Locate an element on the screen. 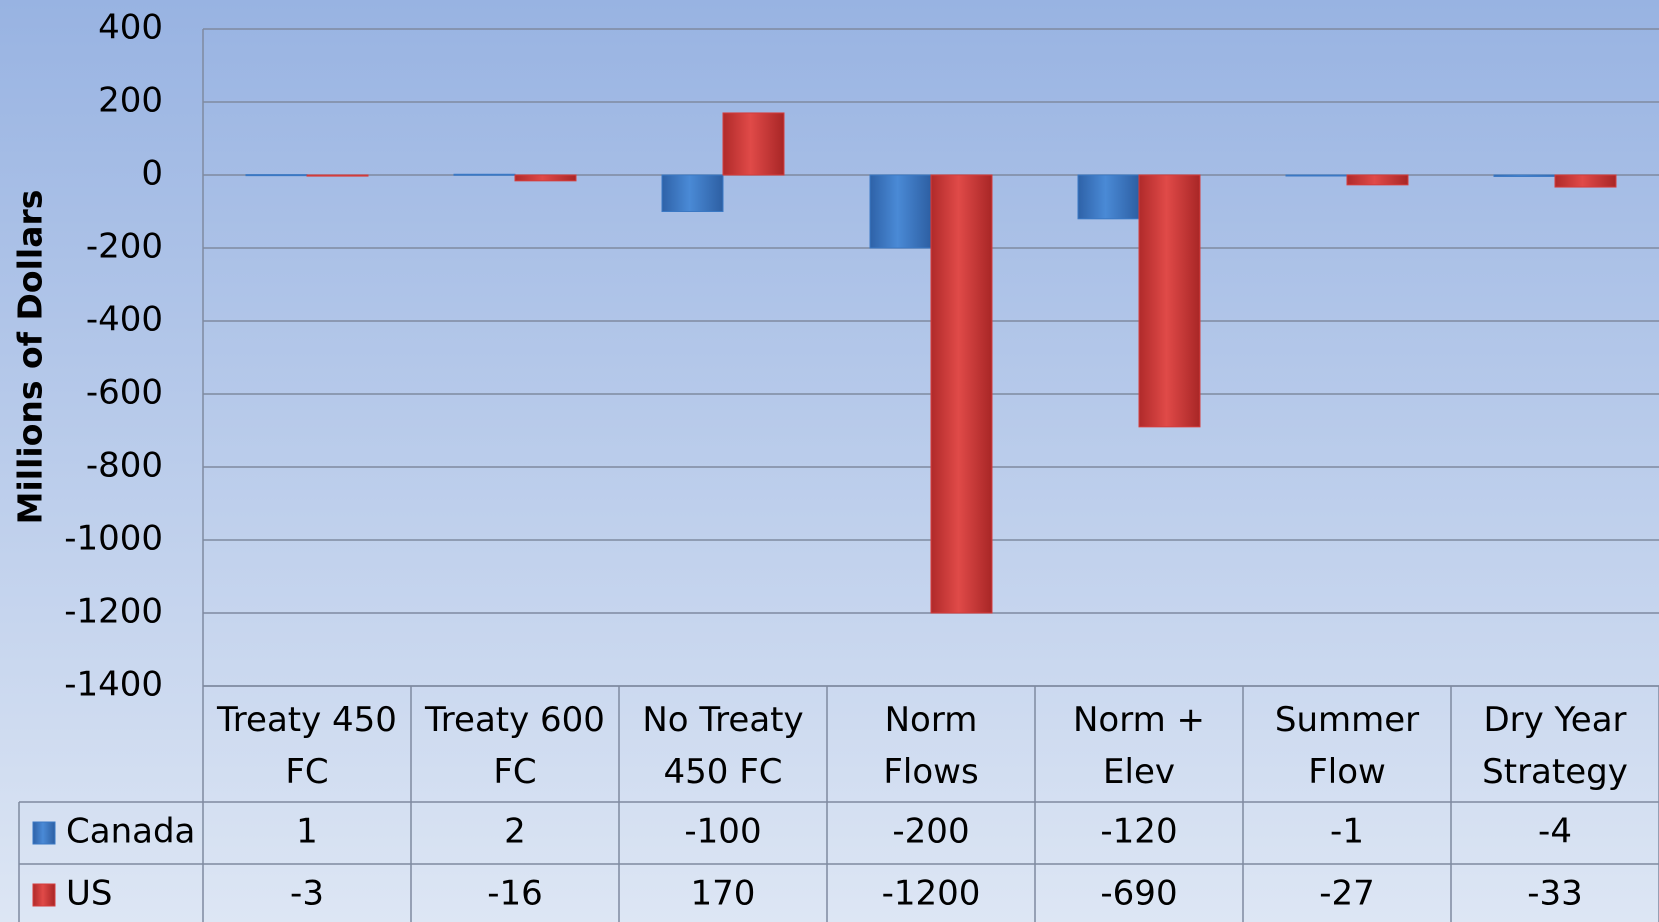 The width and height of the screenshot is (1659, 922). y-tick-label: -1400 is located at coordinates (113, 685).